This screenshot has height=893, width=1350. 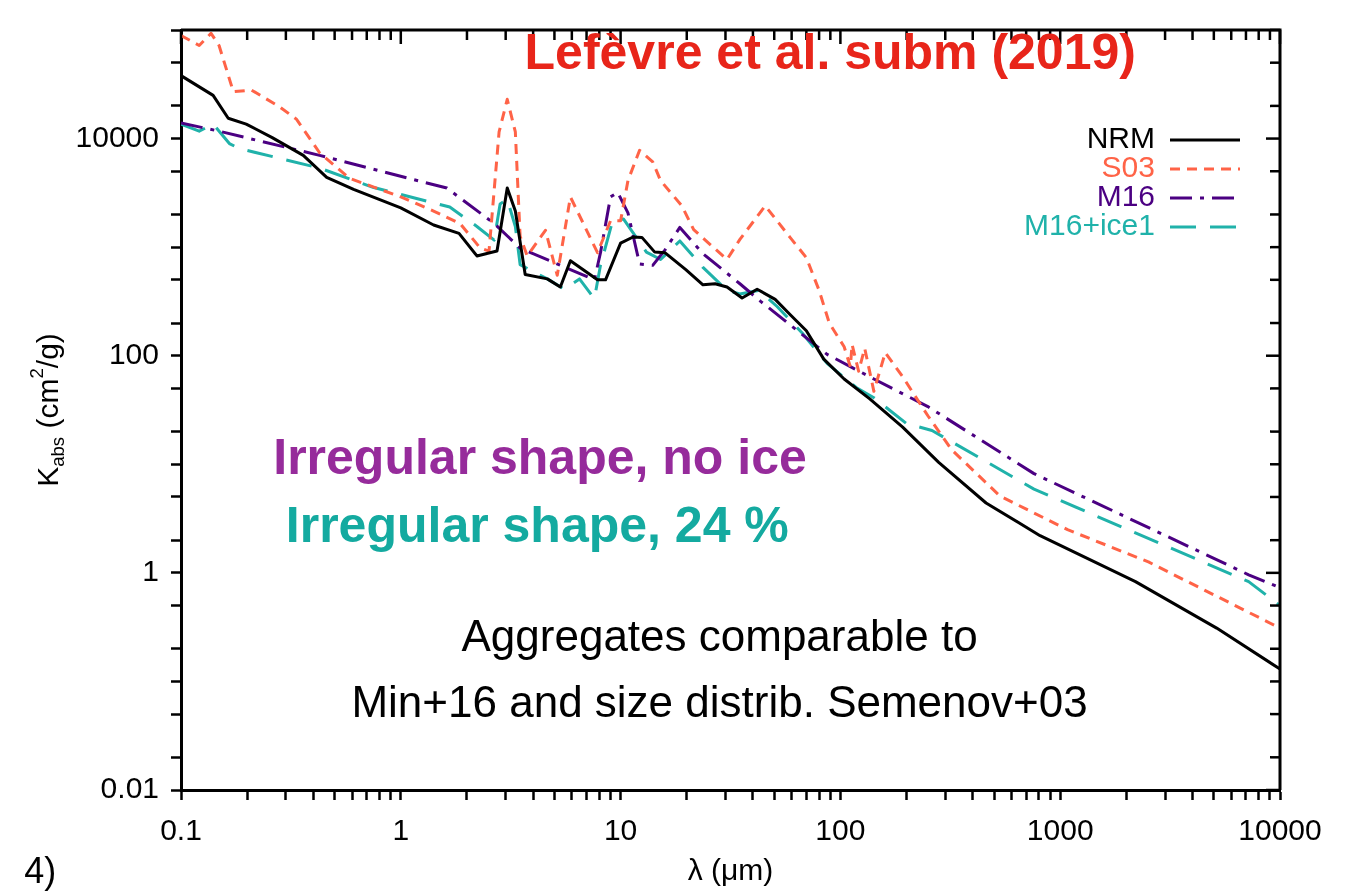 What do you see at coordinates (730, 870) in the screenshot?
I see `x-axis-title: λ (μm)` at bounding box center [730, 870].